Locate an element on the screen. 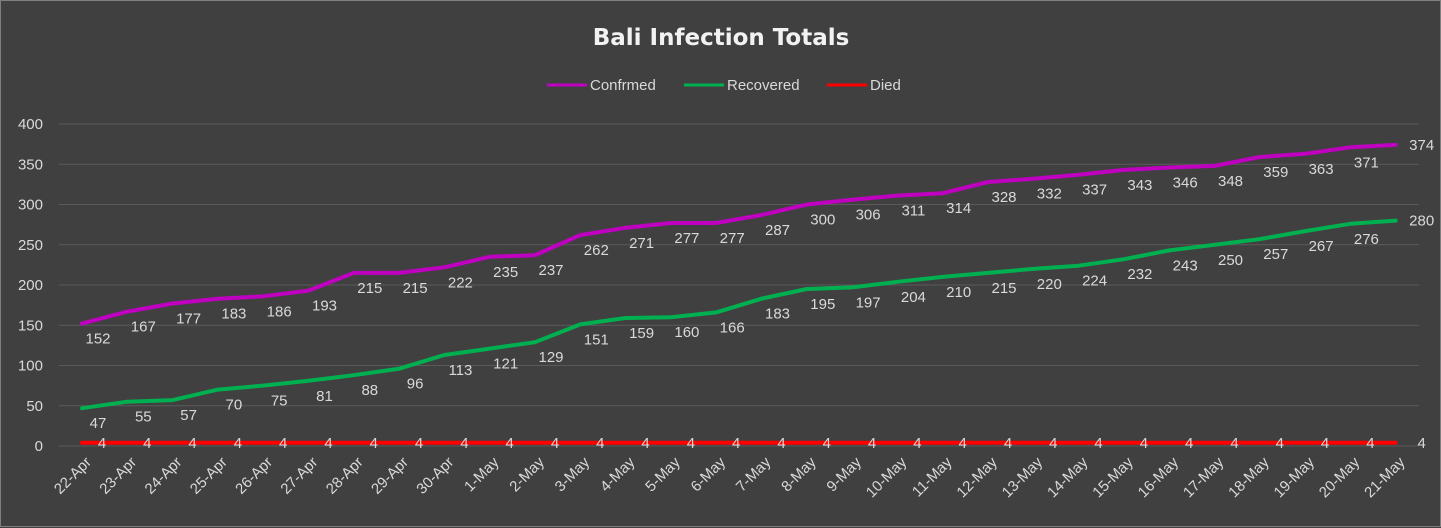 Image resolution: width=1441 pixels, height=528 pixels. y-tick-label: 300 is located at coordinates (30, 205).